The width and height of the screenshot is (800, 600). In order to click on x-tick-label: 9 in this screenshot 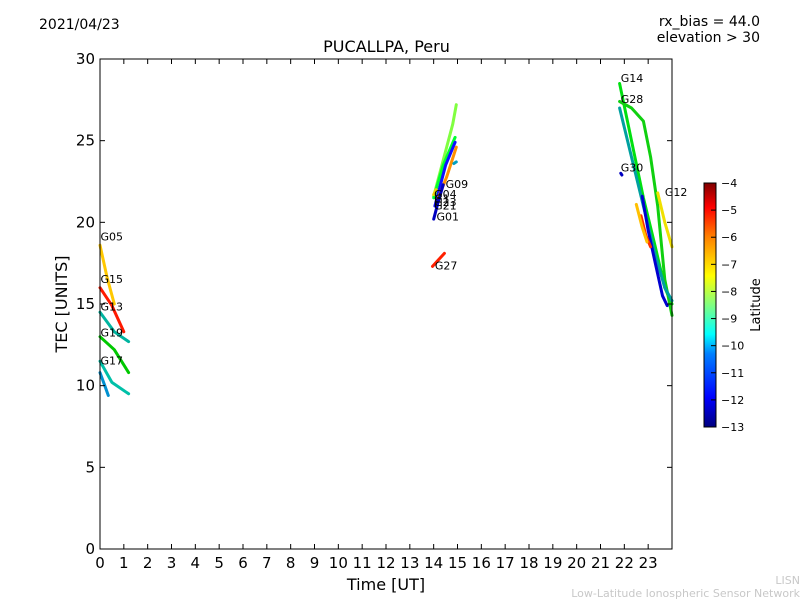, I will do `click(315, 563)`.